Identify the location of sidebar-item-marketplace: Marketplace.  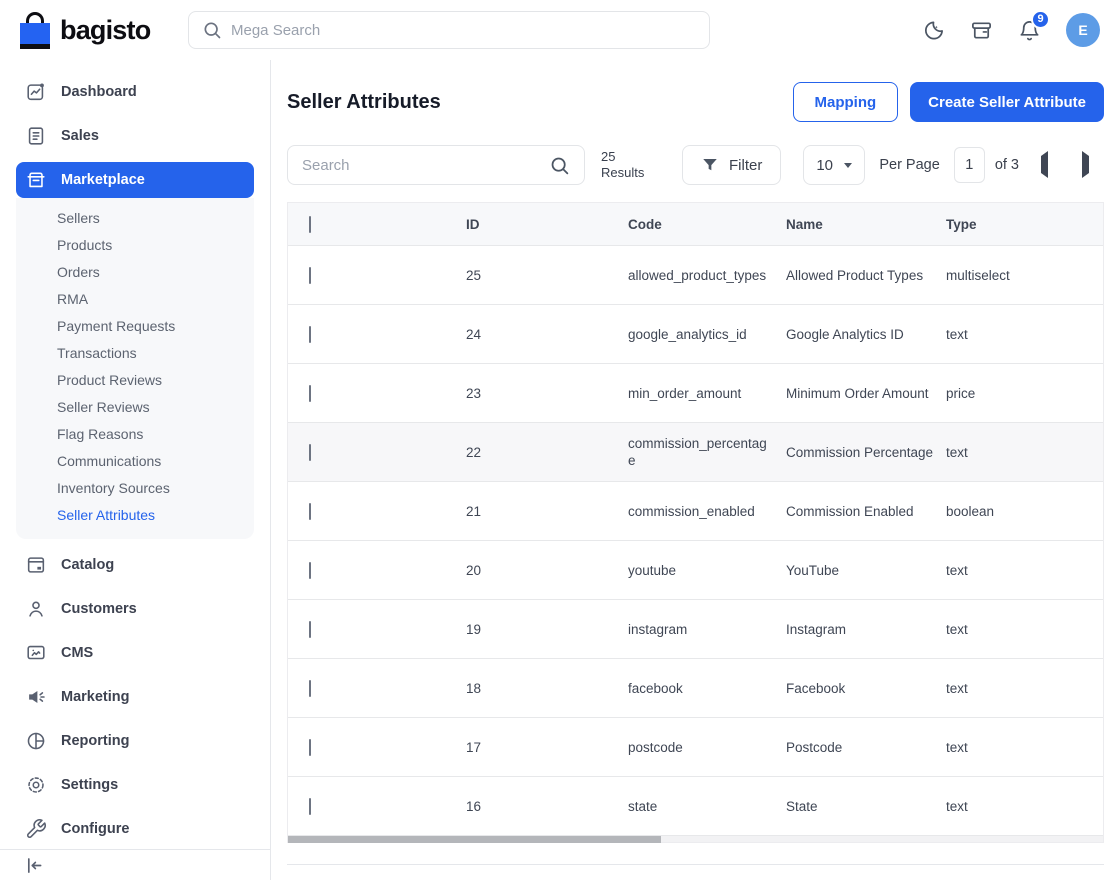
(135, 180).